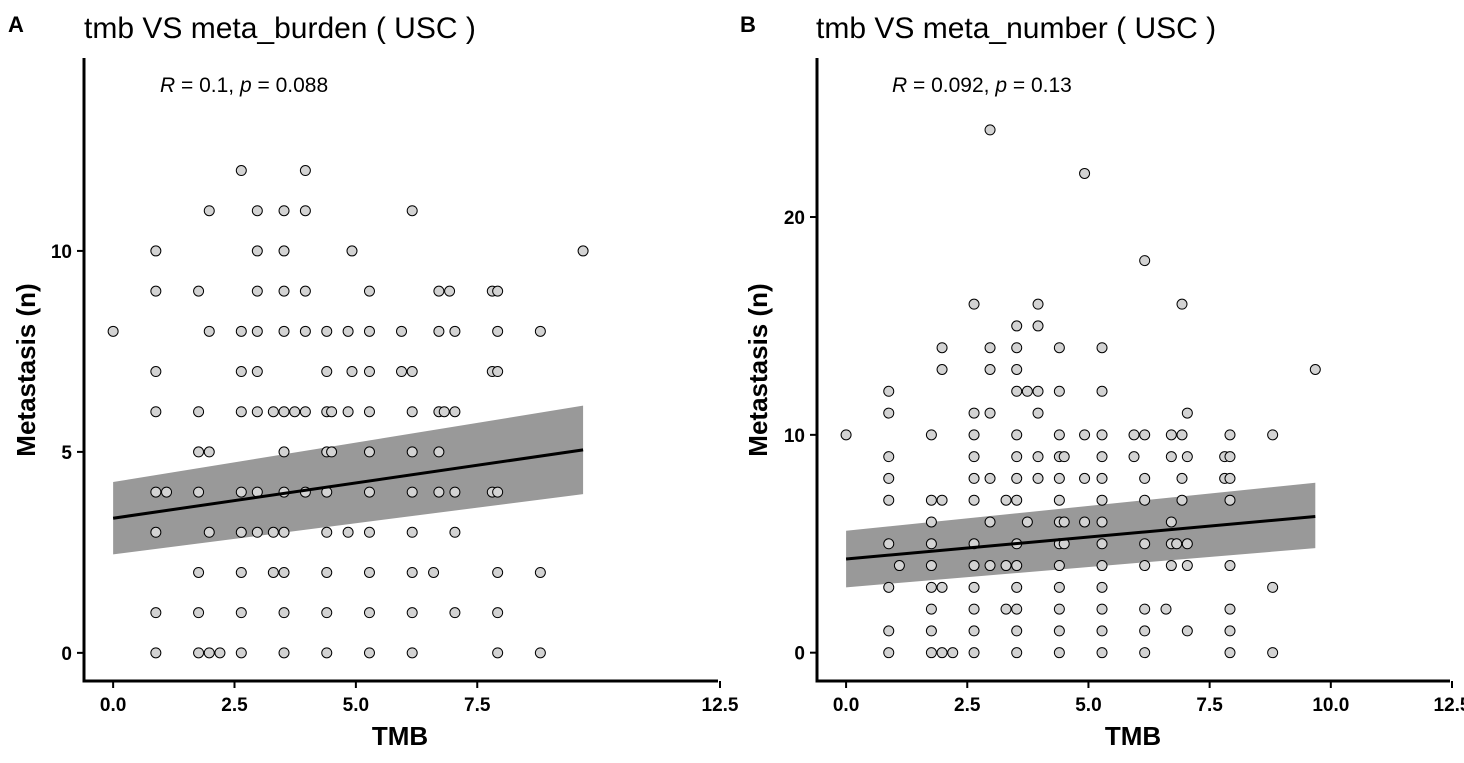 Image resolution: width=1464 pixels, height=763 pixels. Describe the element at coordinates (846, 705) in the screenshot. I see `panel-b-x-tick-label: 0.0` at that location.